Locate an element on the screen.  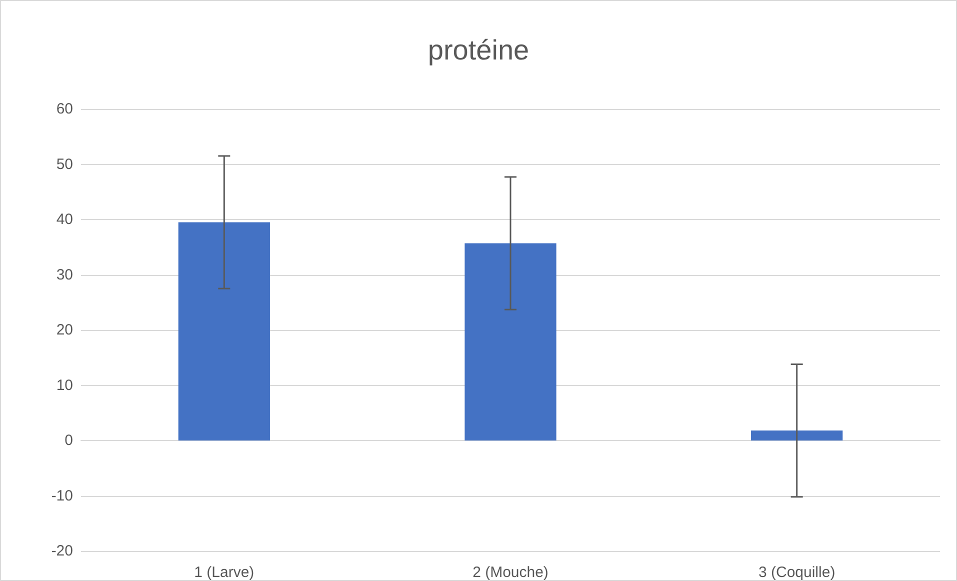
y-tick-label: 20 is located at coordinates (64, 330).